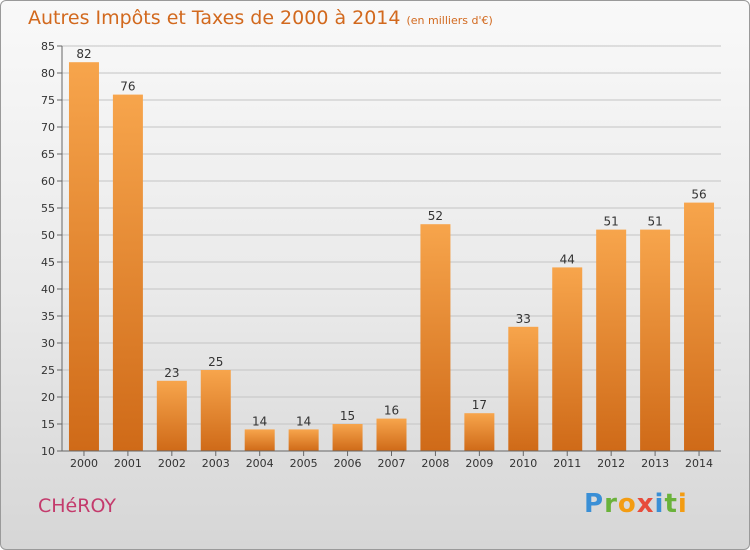 This screenshot has width=750, height=550. Describe the element at coordinates (48, 343) in the screenshot. I see `y-tick-label: 30` at that location.